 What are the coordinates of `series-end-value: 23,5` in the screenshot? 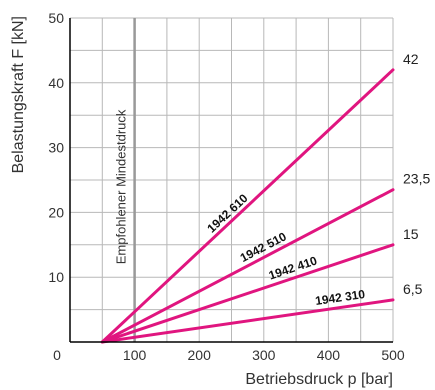 It's located at (416, 179).